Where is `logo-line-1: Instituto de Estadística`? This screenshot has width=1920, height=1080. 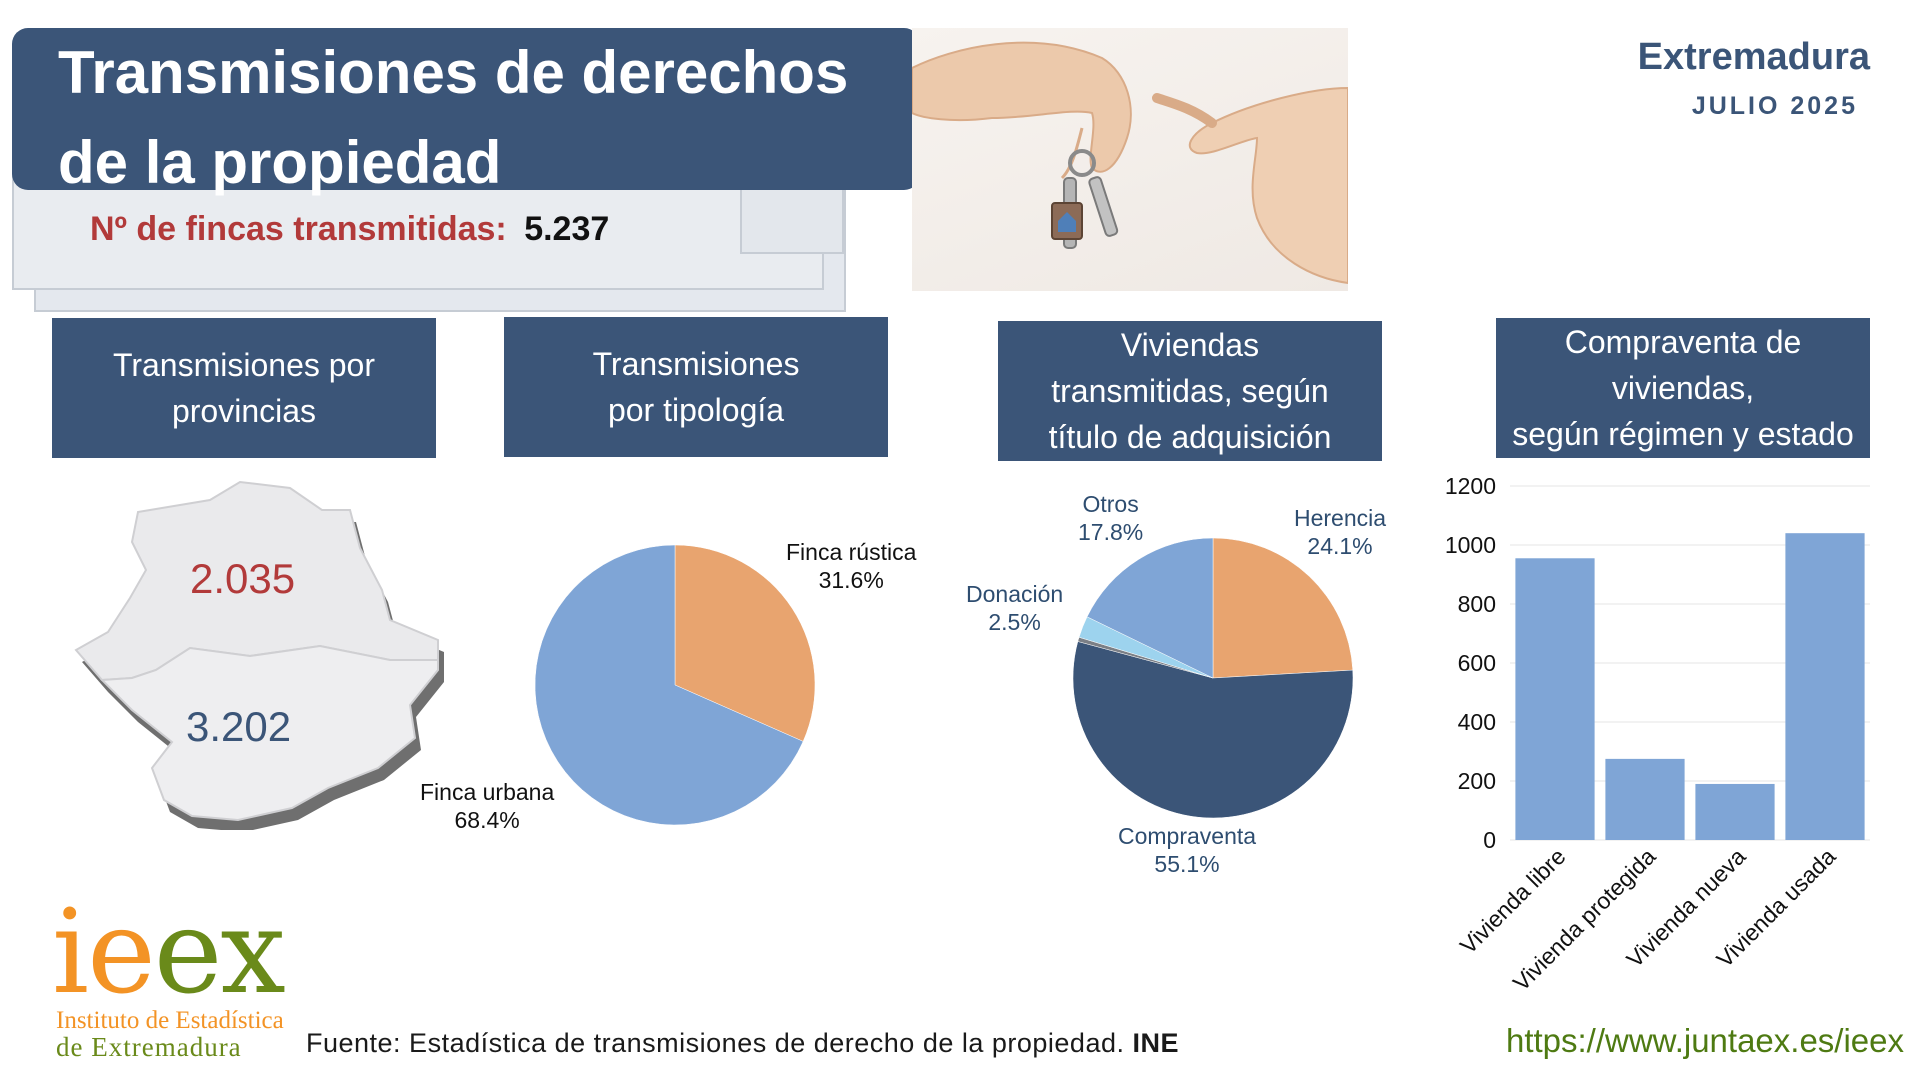 logo-line-1: Instituto de Estadística is located at coordinates (170, 1020).